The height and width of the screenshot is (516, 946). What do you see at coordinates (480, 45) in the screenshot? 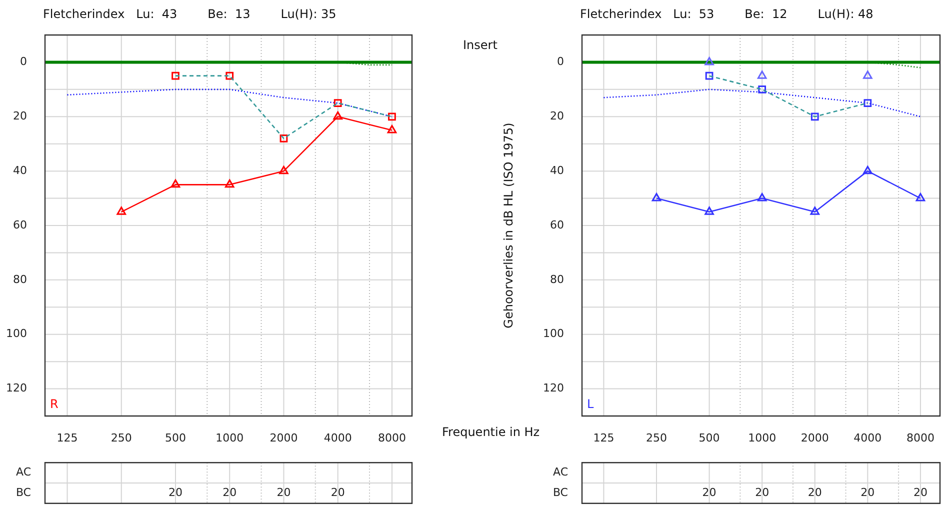
I see `text: Insert` at bounding box center [480, 45].